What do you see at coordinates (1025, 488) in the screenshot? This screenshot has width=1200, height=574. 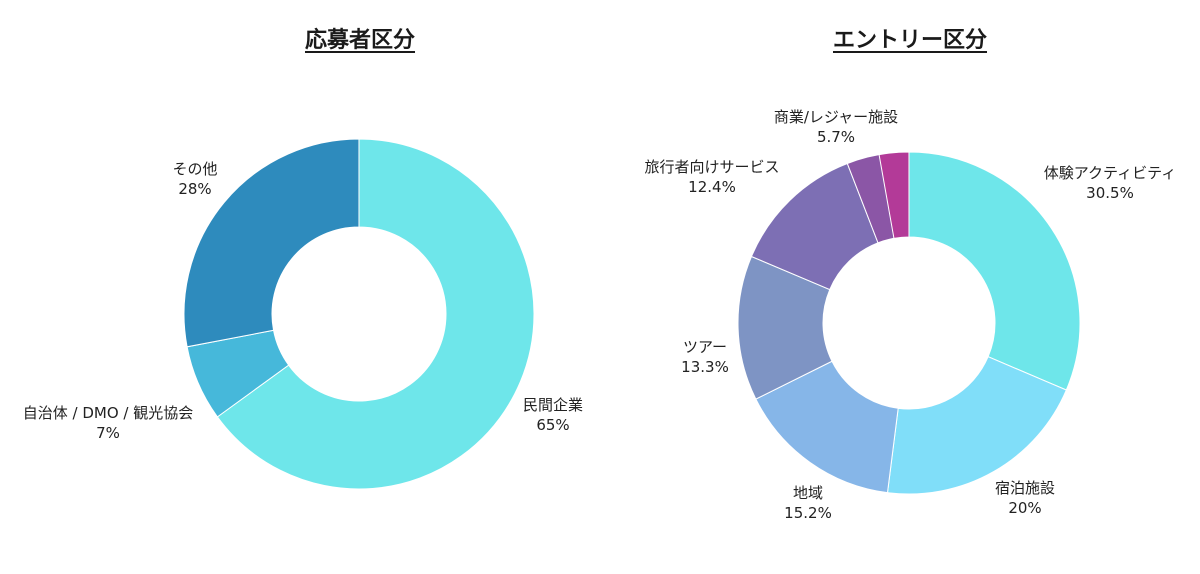 I see `slice-label: 宿泊施設` at bounding box center [1025, 488].